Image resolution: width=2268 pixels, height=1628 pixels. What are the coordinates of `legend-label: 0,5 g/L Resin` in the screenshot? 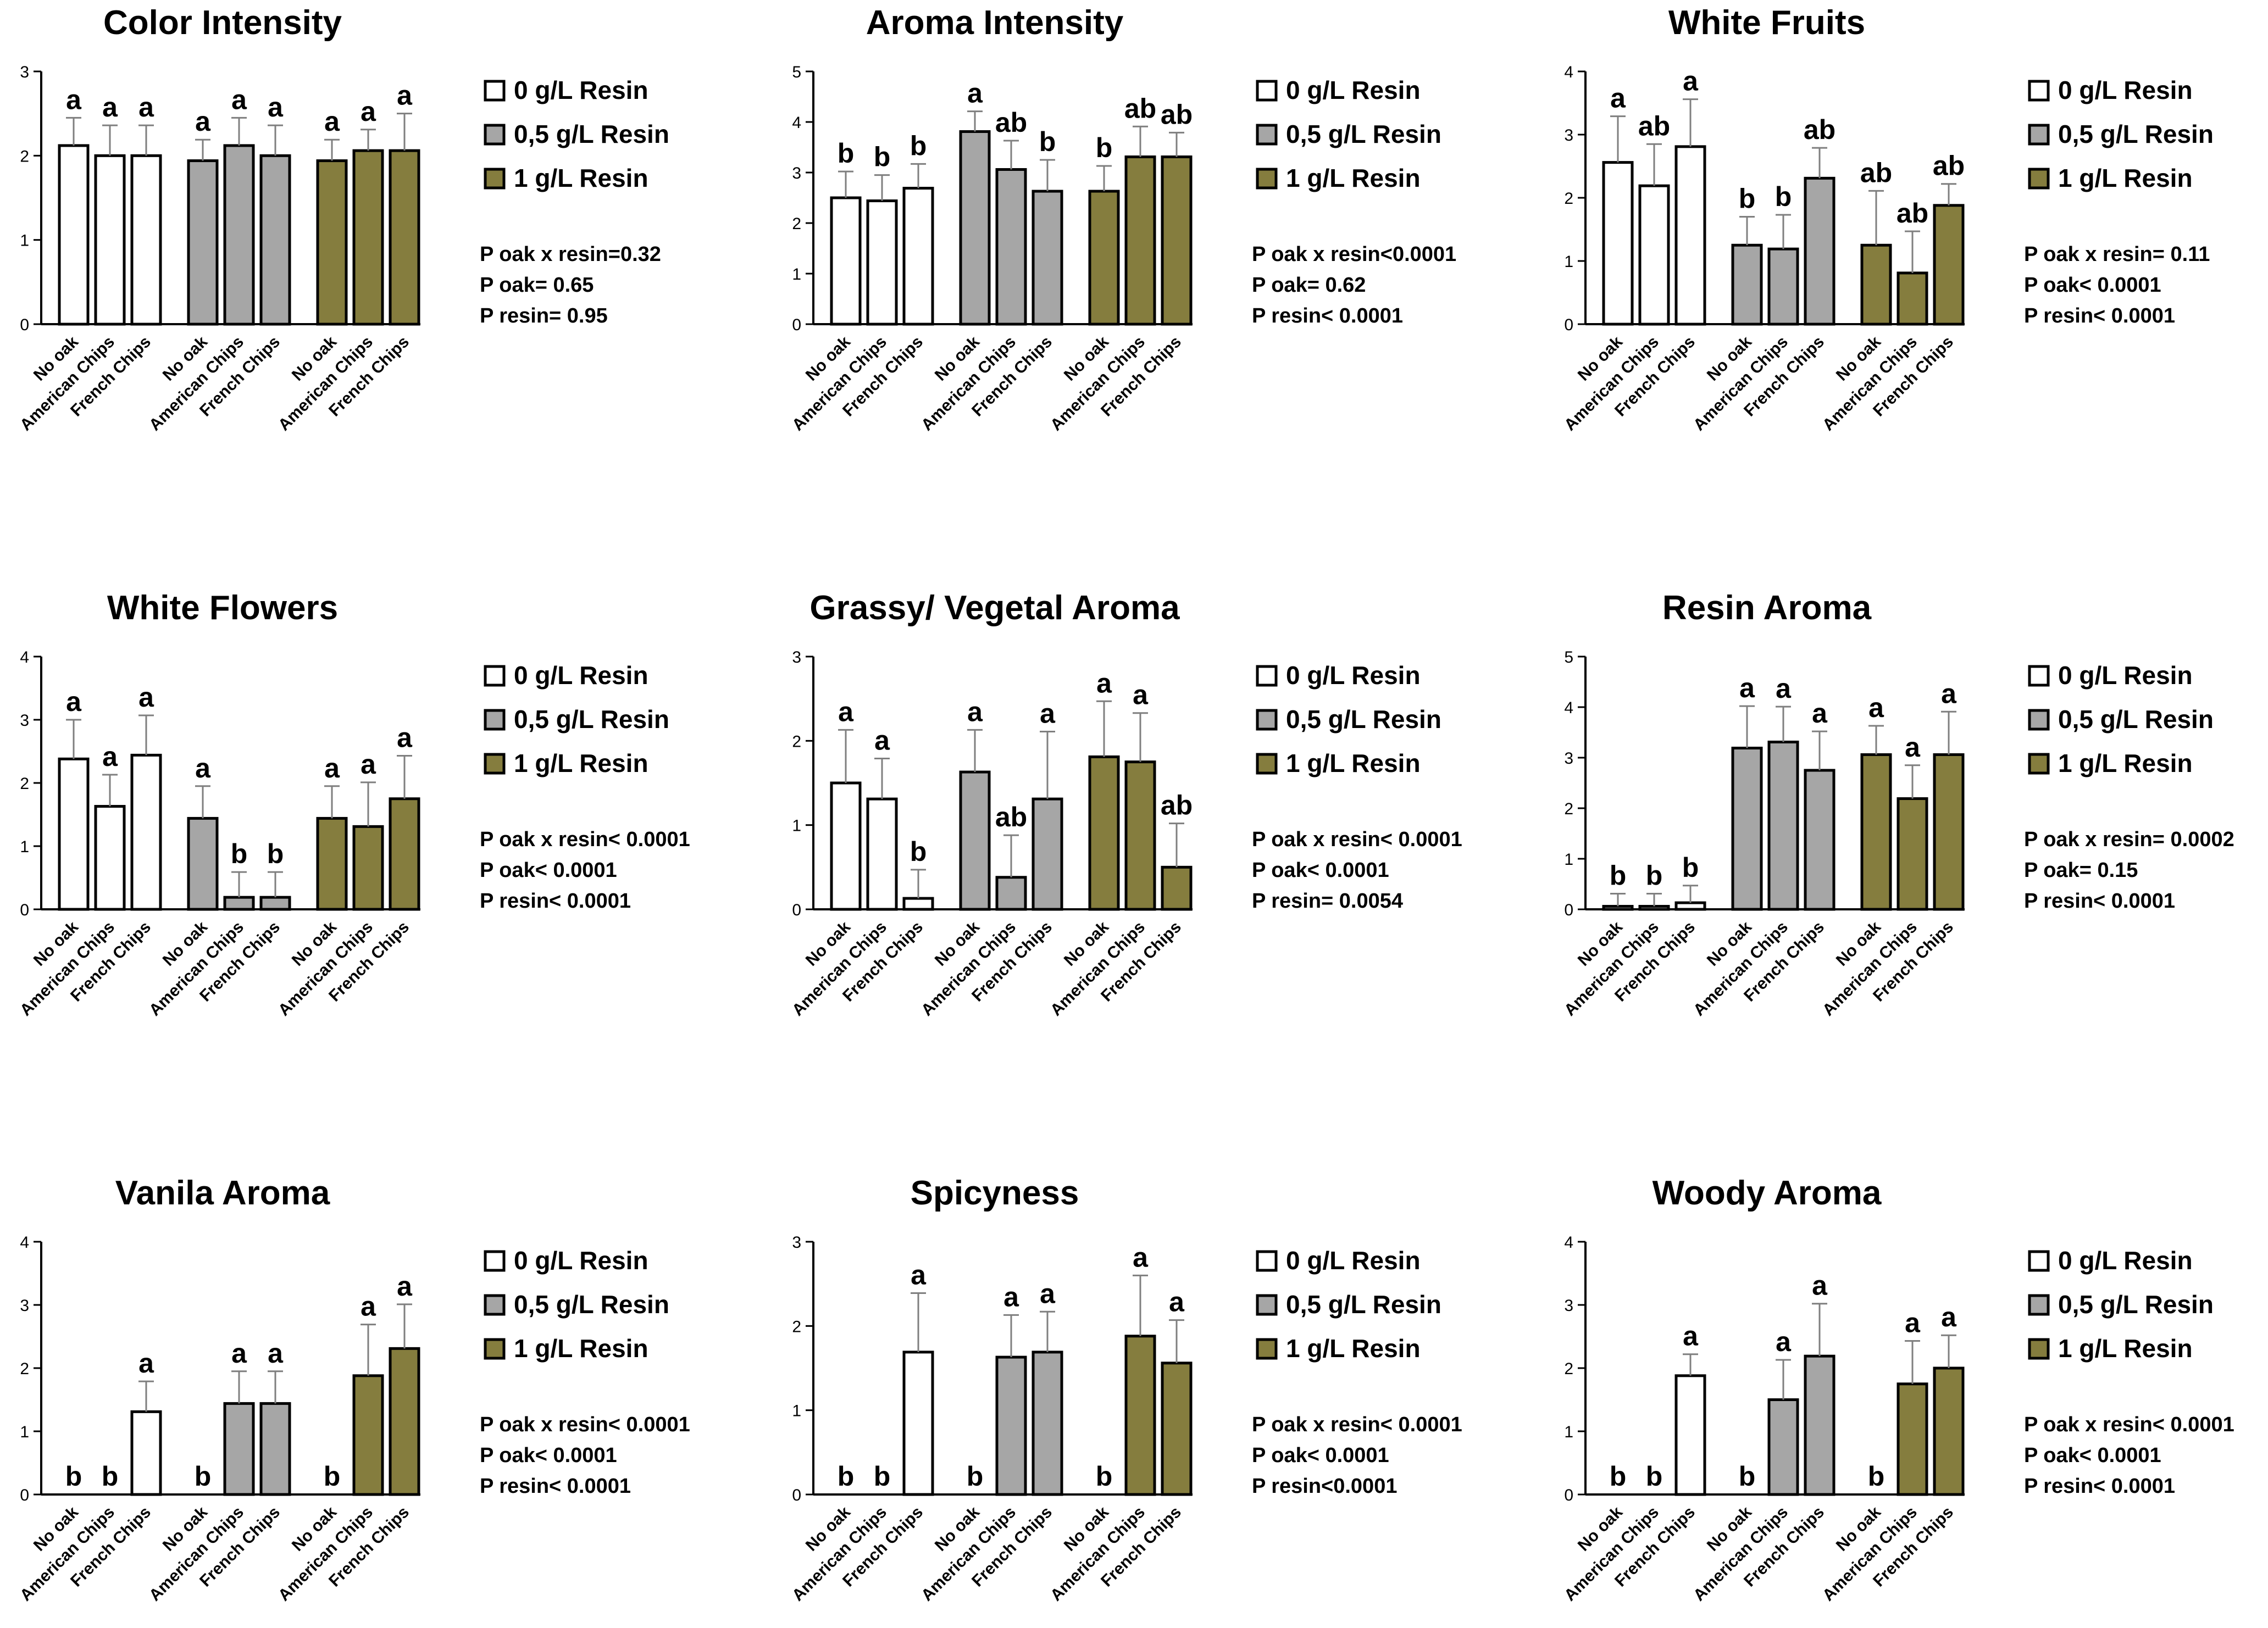 It's located at (1363, 719).